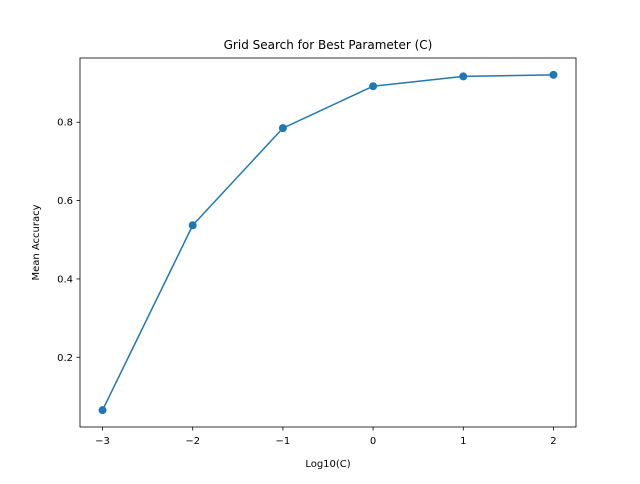 The height and width of the screenshot is (484, 640). What do you see at coordinates (65, 123) in the screenshot?
I see `y-tick-label: 0.8` at bounding box center [65, 123].